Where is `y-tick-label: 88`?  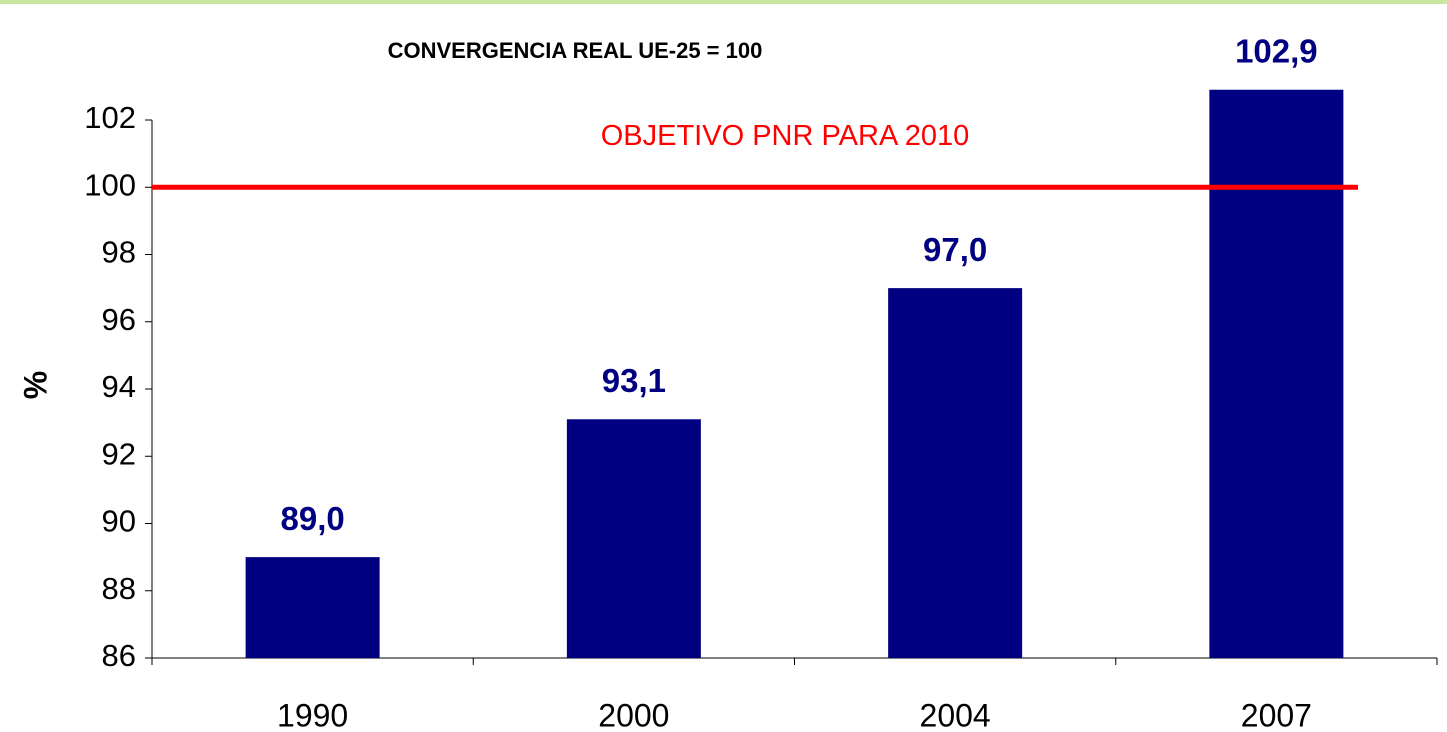 y-tick-label: 88 is located at coordinates (119, 588).